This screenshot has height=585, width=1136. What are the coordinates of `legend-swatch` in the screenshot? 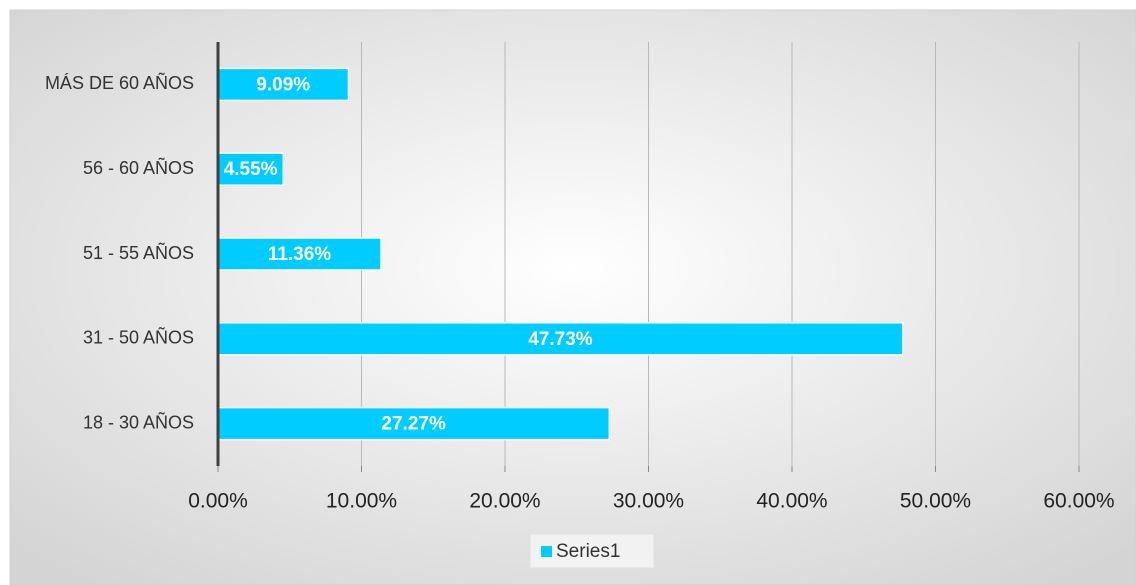 It's located at (546, 551).